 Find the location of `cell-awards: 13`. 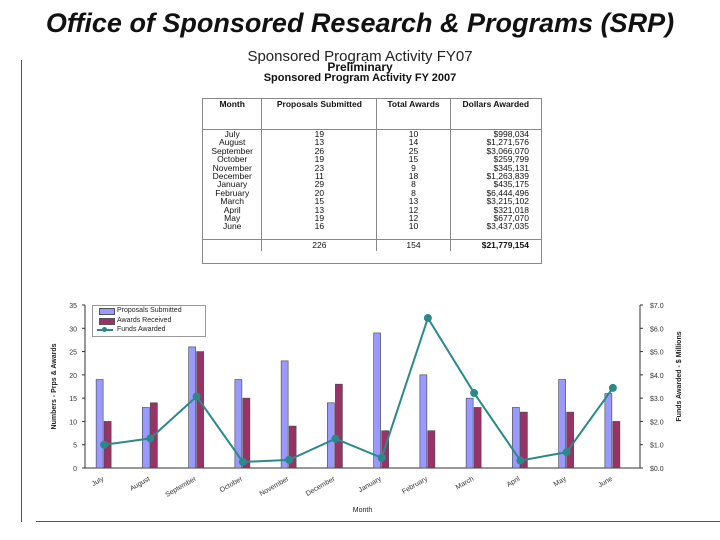

cell-awards: 13 is located at coordinates (413, 201).